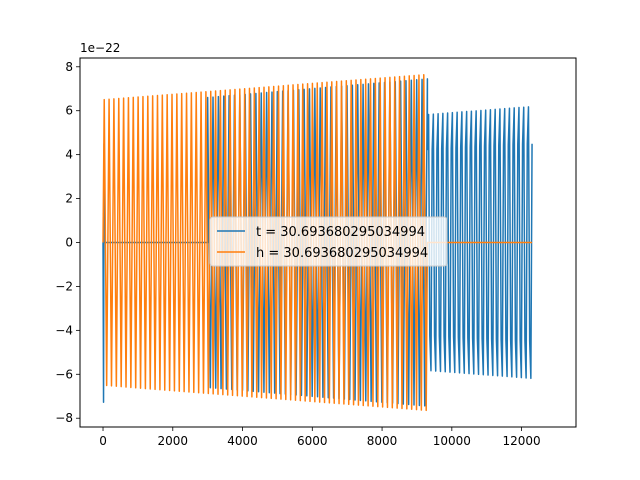 This screenshot has width=640, height=480. What do you see at coordinates (69, 111) in the screenshot?
I see `y-tick-label: 6` at bounding box center [69, 111].